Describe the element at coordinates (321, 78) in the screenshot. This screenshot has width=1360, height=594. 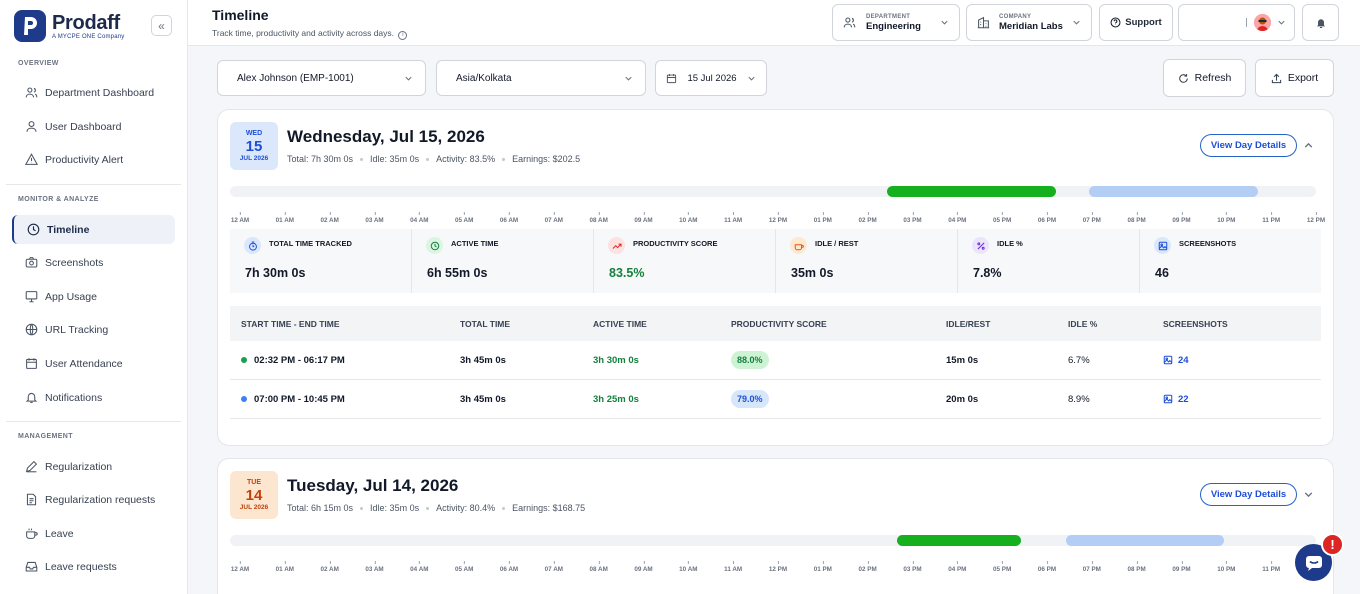
I see `user-select: Alex Johnson (EMP-1001)` at that location.